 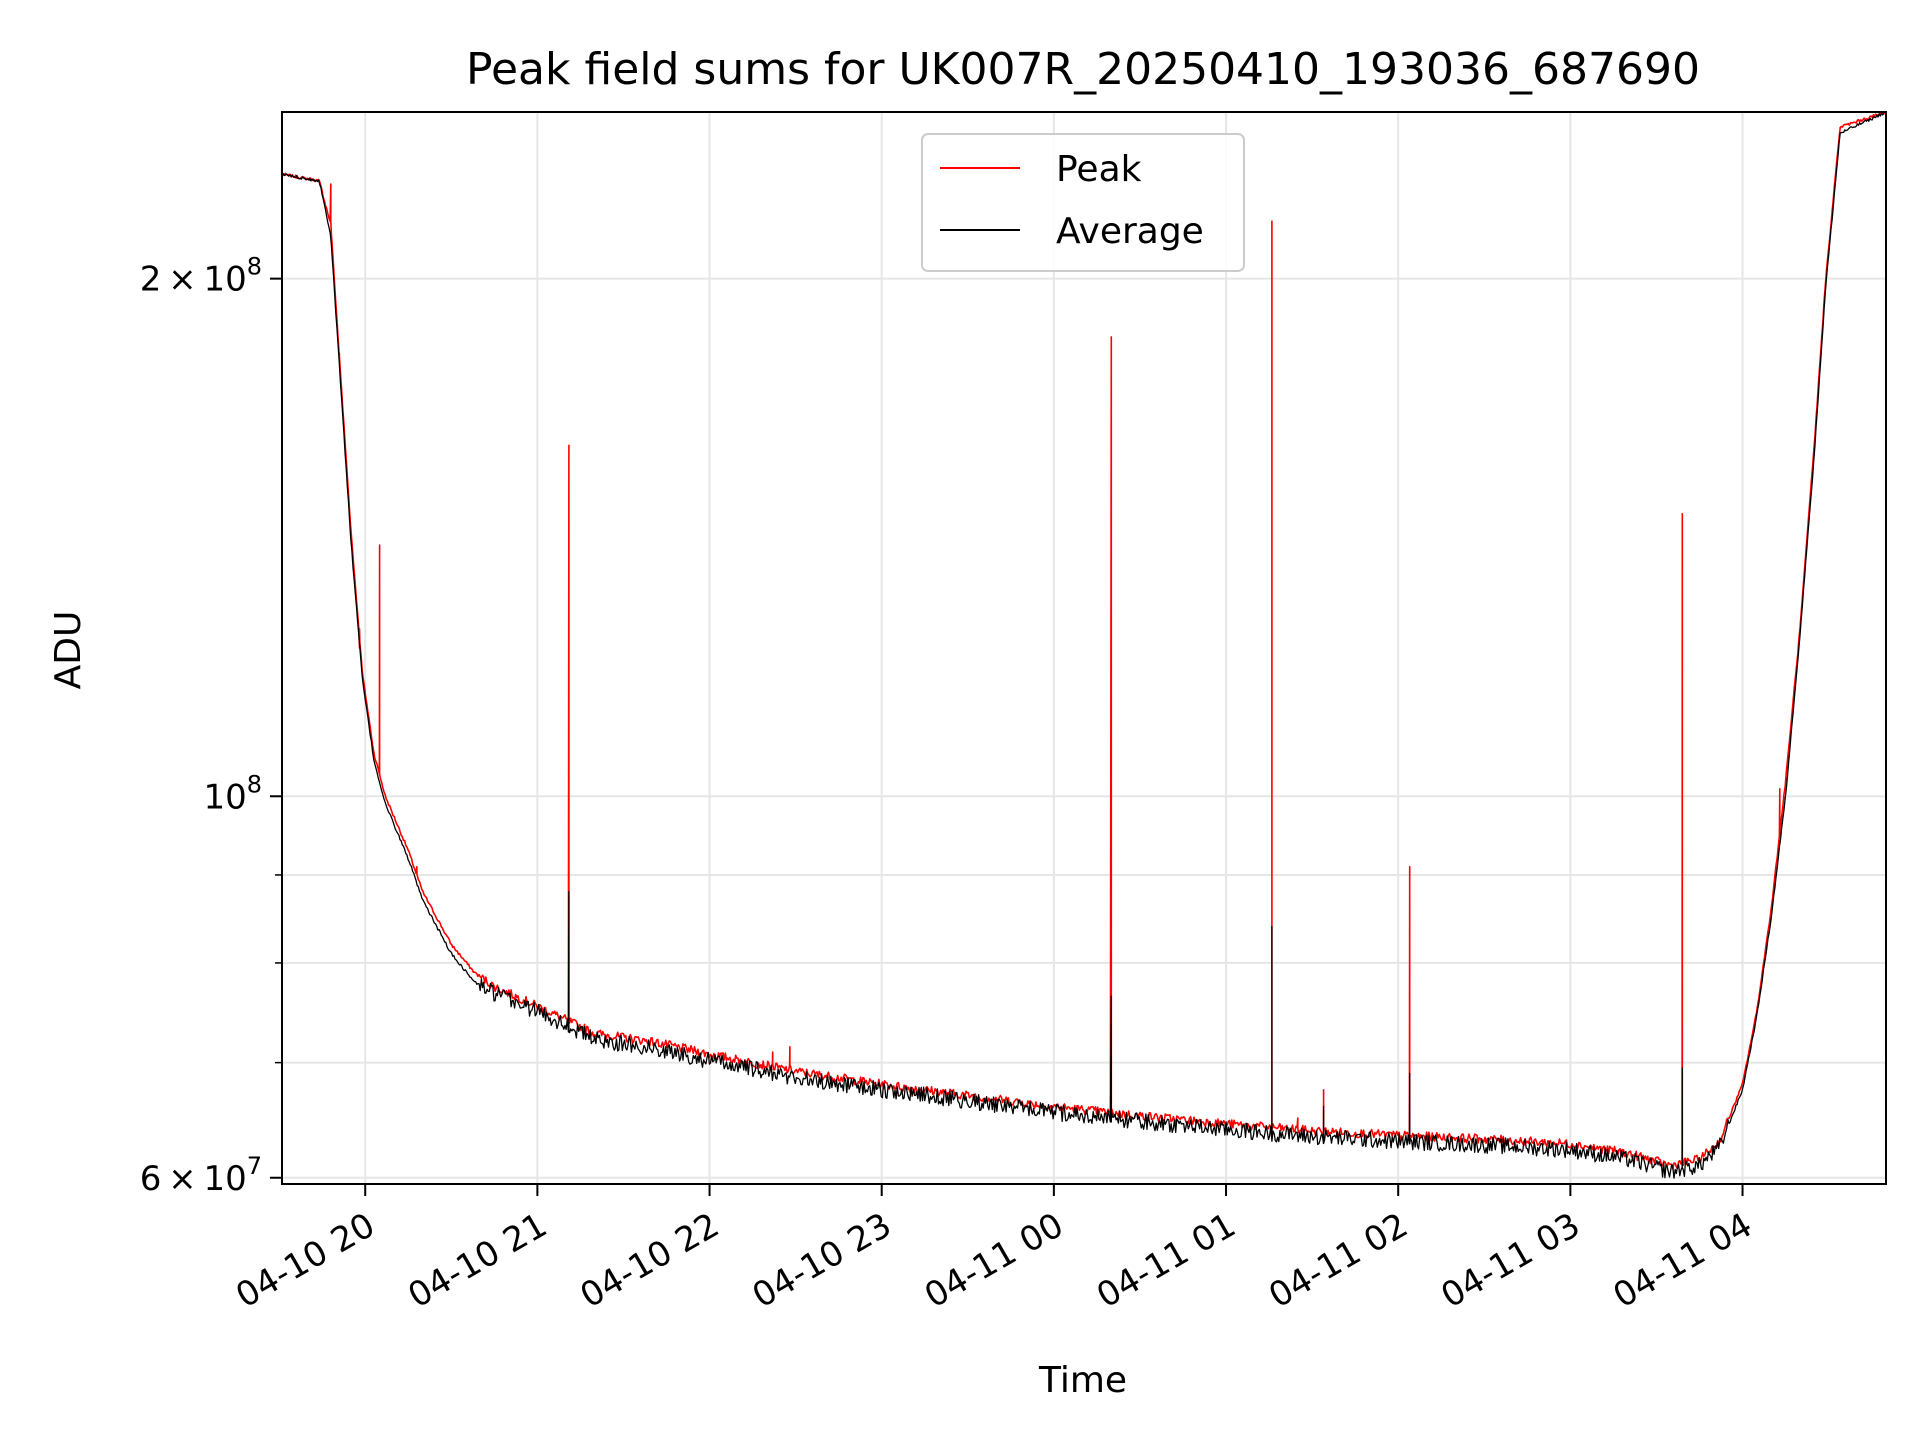 What do you see at coordinates (1166, 1260) in the screenshot?
I see `x-tick-label: 04-11 01` at bounding box center [1166, 1260].